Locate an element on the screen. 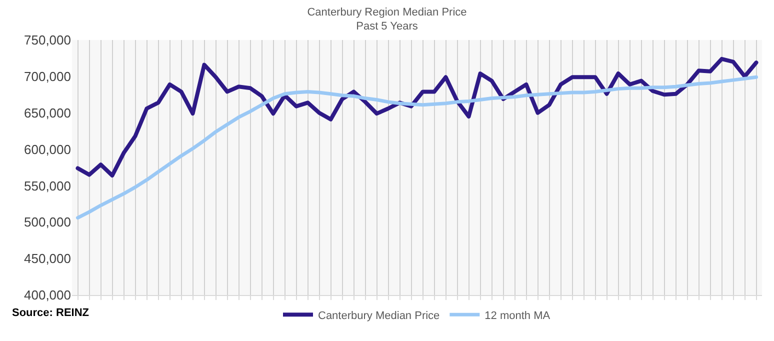  chart-subtitle: Past 5 Years is located at coordinates (387, 26).